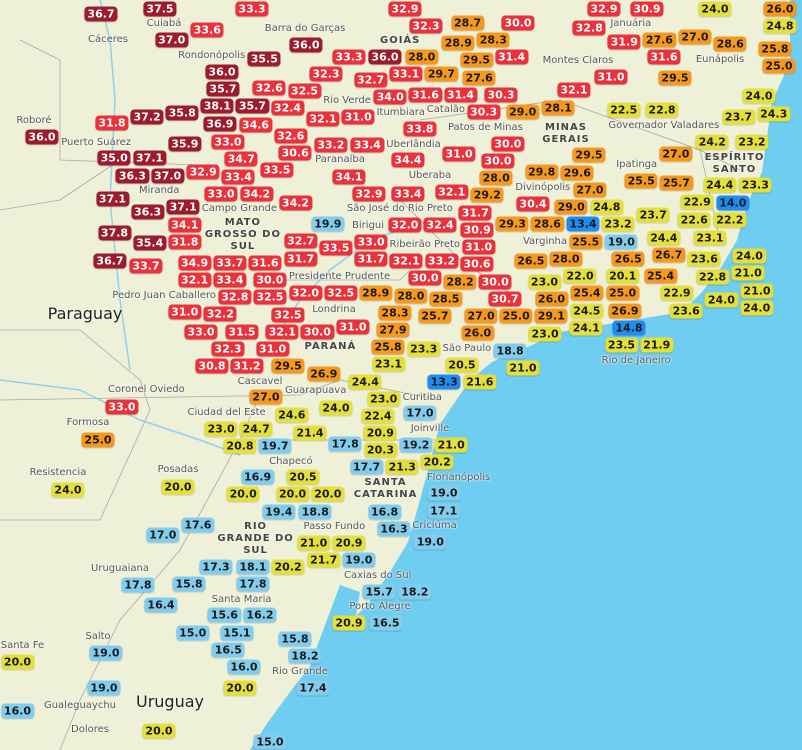 The height and width of the screenshot is (750, 802). Describe the element at coordinates (435, 316) in the screenshot. I see `temperature-label: 25.7` at that location.